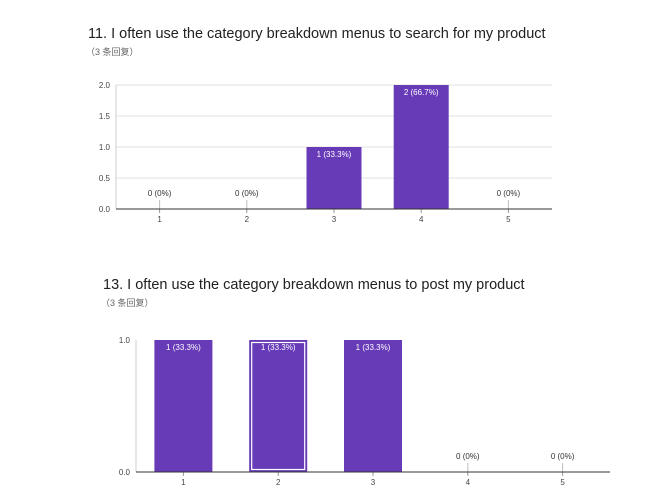  Describe the element at coordinates (105, 178) in the screenshot. I see `y-tick-label: 0.5` at that location.